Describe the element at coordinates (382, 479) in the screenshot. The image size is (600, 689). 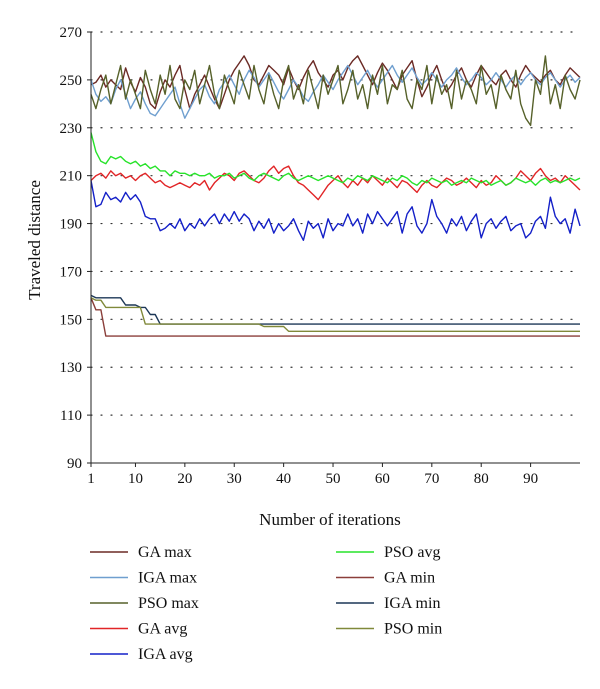
I see `x-tick-label: 60` at that location.